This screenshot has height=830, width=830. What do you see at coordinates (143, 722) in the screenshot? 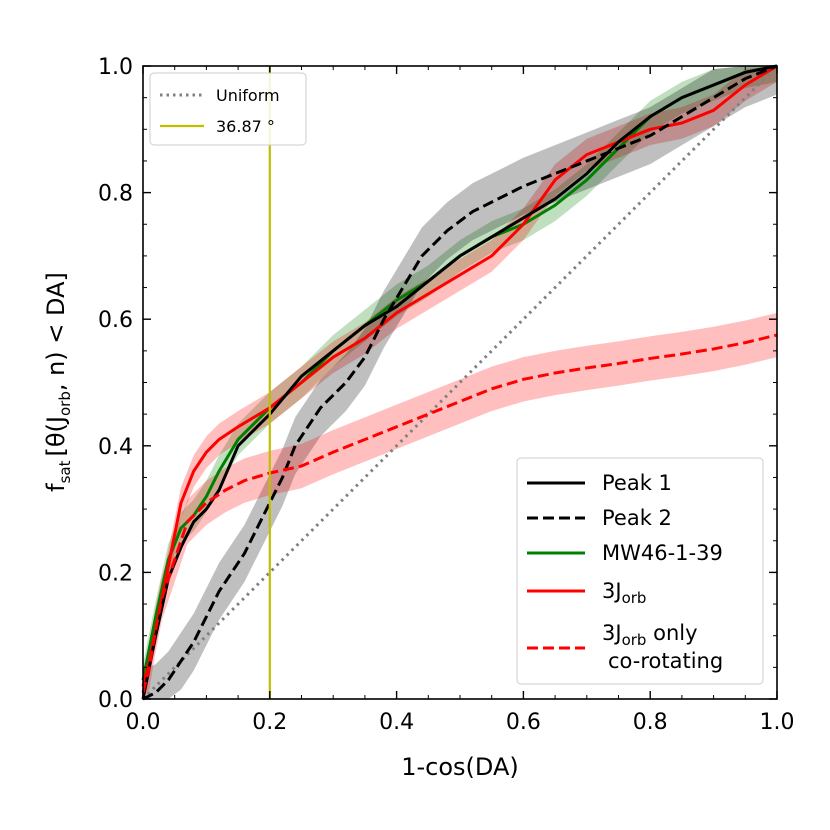
I see `x-tick-label: 0.0` at bounding box center [143, 722].